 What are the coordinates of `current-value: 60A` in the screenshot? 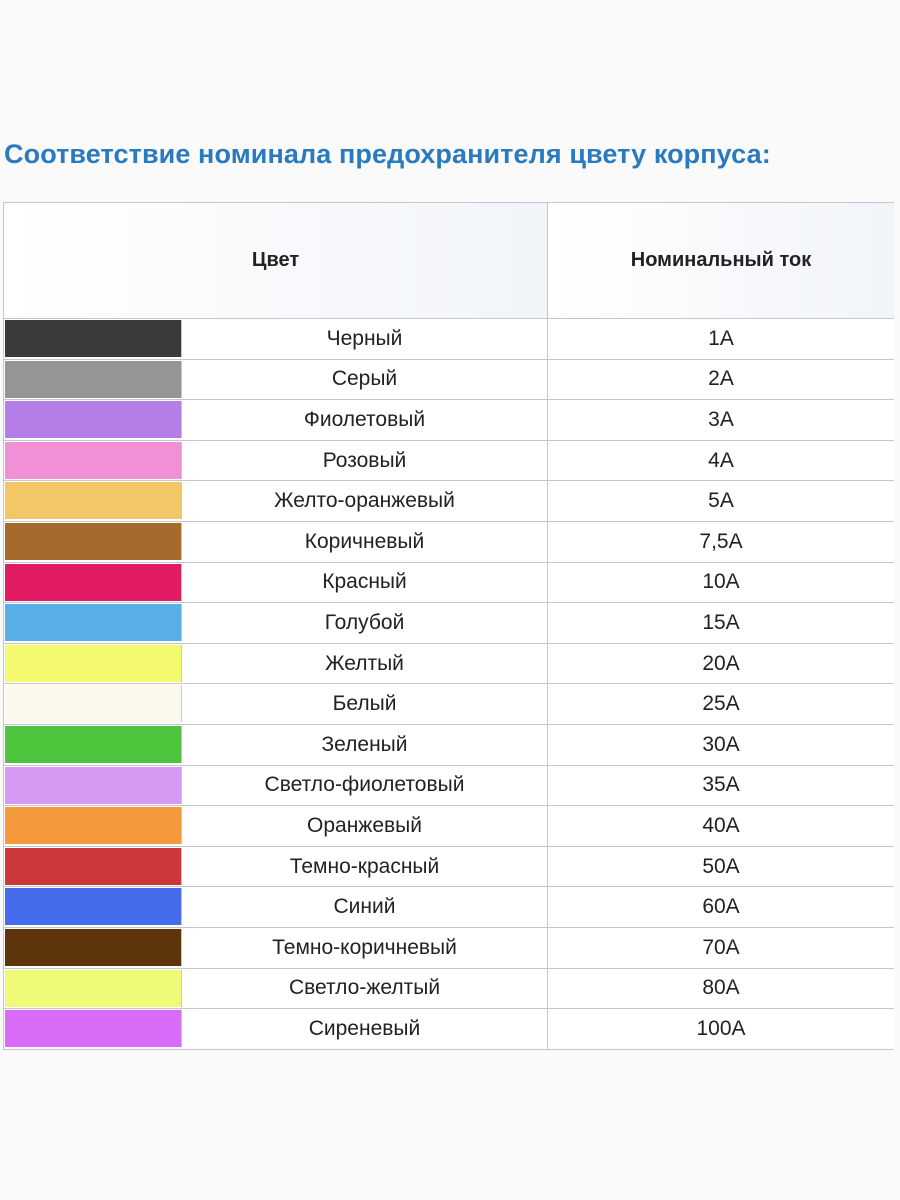 It's located at (720, 907).